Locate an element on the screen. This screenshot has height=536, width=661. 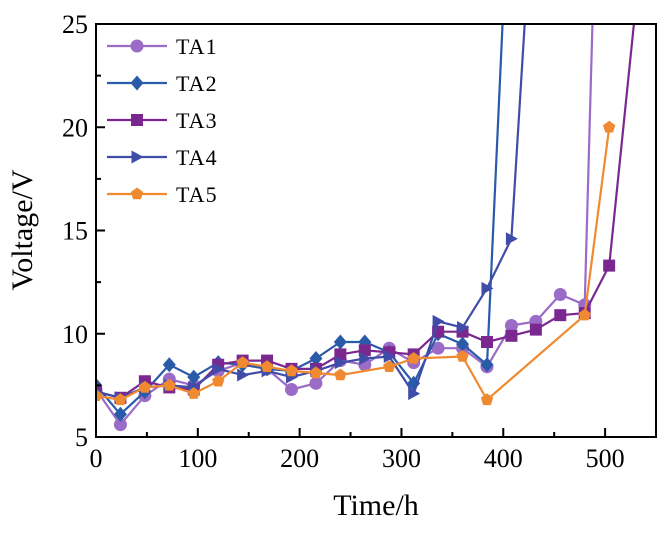
legend-label: TA2 is located at coordinates (197, 83).